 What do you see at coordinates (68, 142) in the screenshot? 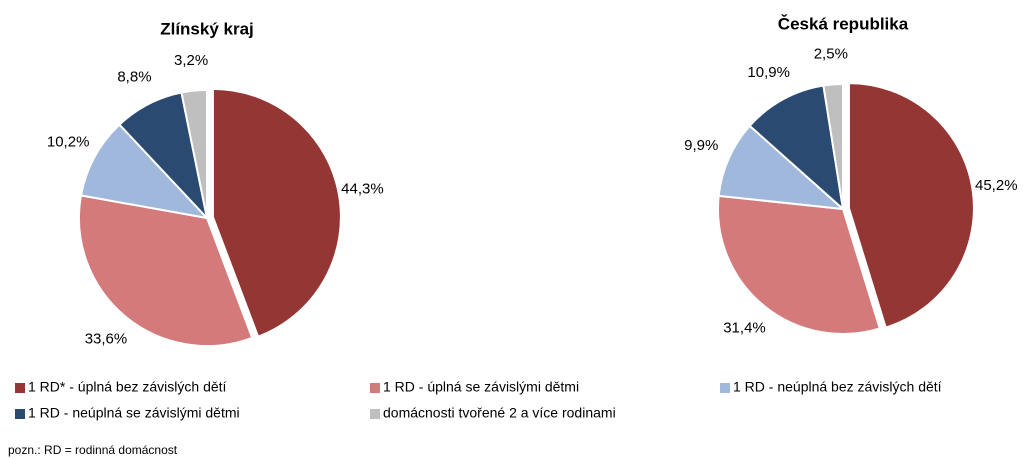
I see `data-label: 10,2%` at bounding box center [68, 142].